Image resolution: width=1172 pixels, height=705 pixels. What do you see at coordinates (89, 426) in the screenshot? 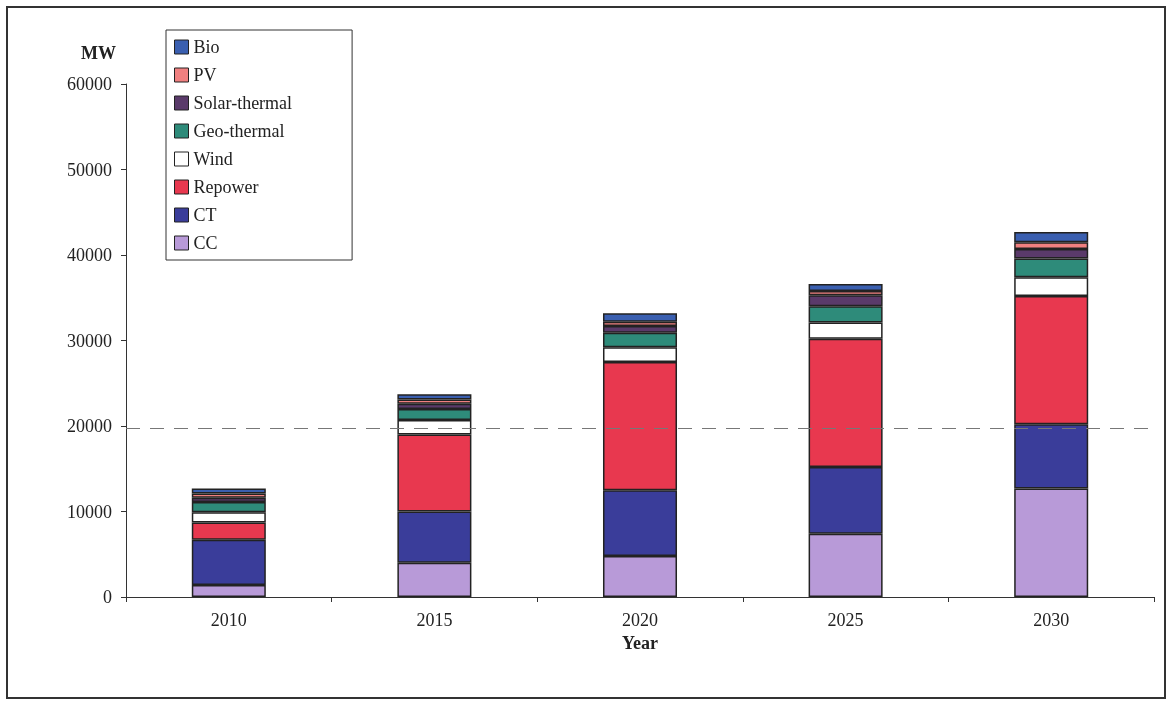
I see `y-tick-label: 20000` at bounding box center [89, 426].